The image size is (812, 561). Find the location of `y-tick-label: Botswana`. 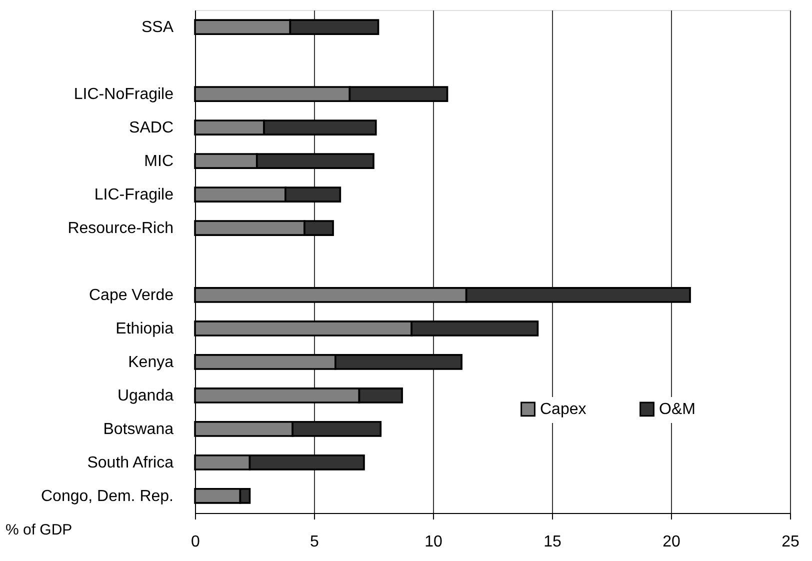

y-tick-label: Botswana is located at coordinates (138, 429).